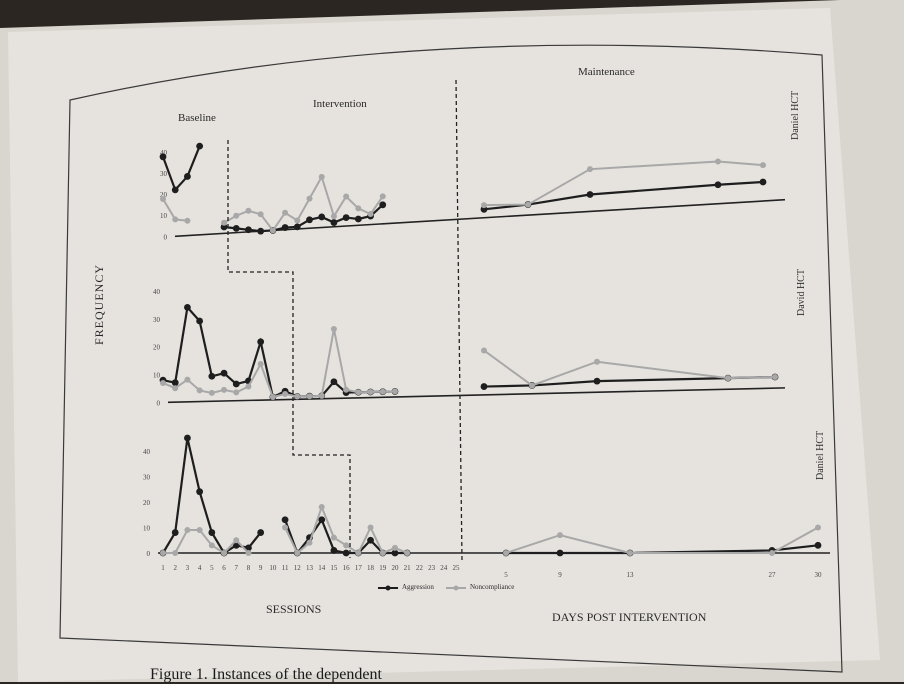 The width and height of the screenshot is (904, 684). What do you see at coordinates (147, 528) in the screenshot?
I see `y-tick-label-2-1: 10` at bounding box center [147, 528].